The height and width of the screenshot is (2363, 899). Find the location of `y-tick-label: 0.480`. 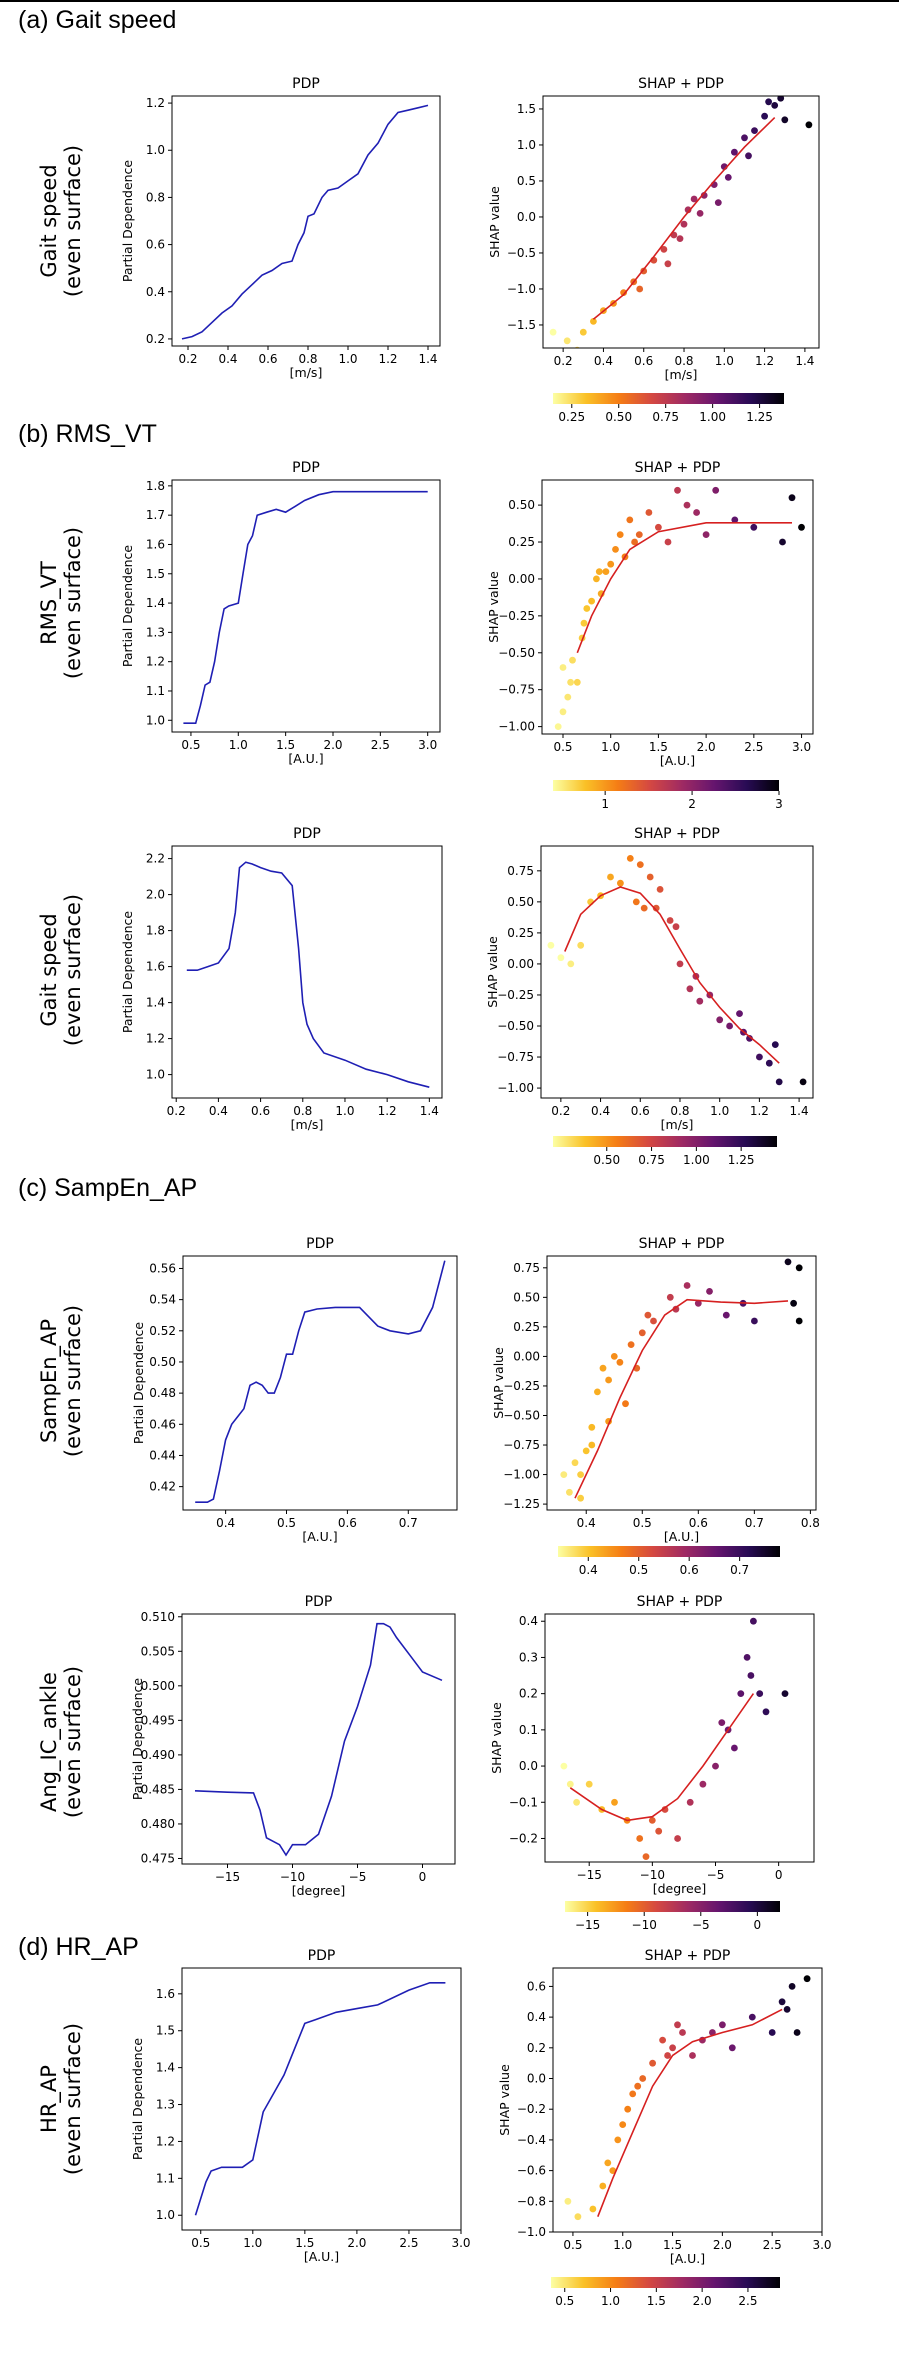

y-tick-label: 0.480 is located at coordinates (158, 1824).